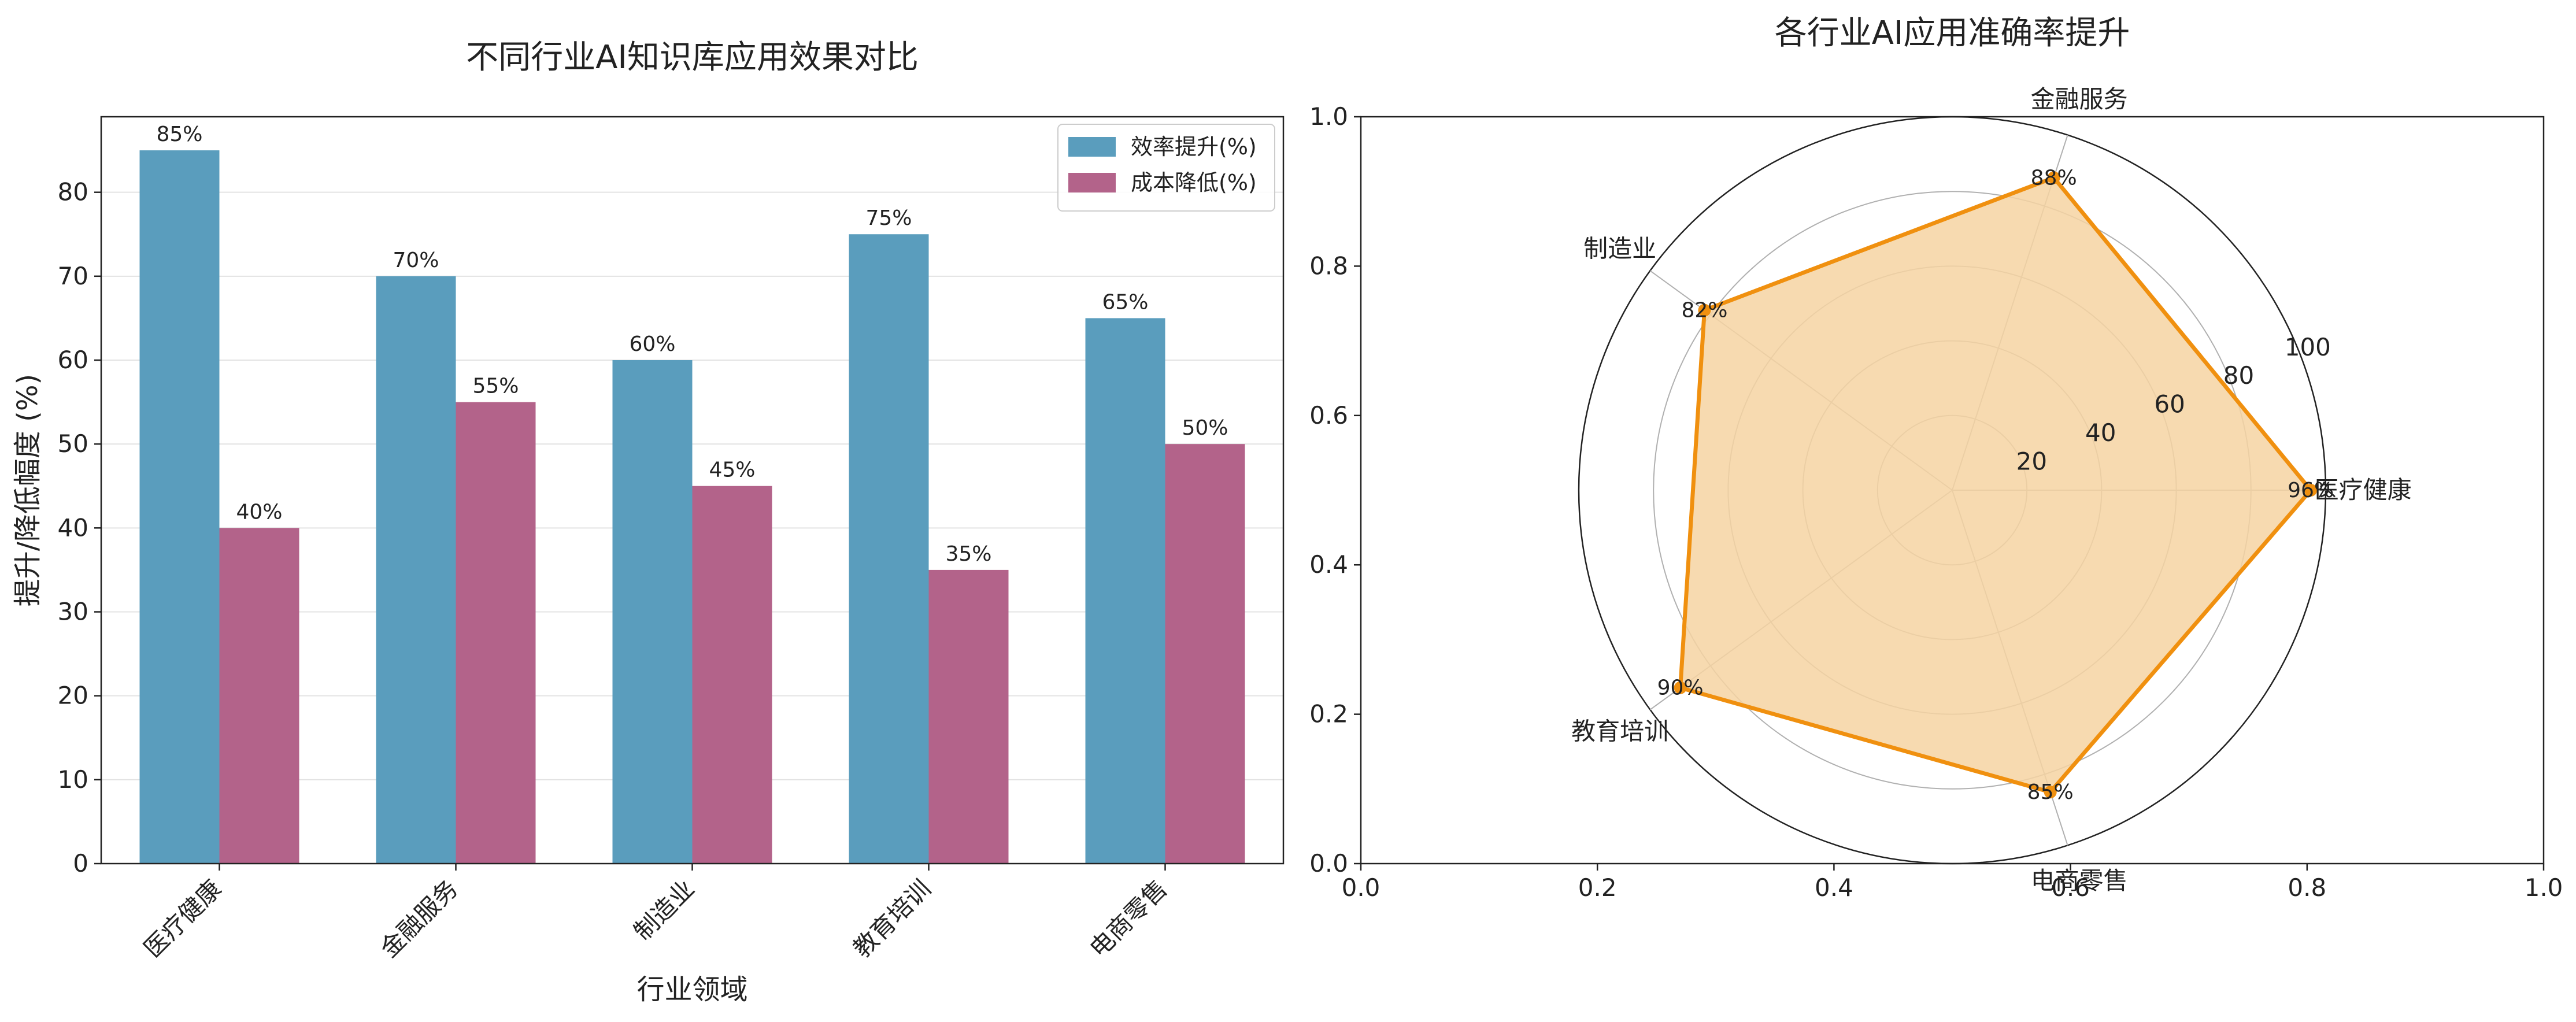 Image resolution: width=2576 pixels, height=1022 pixels. I want to click on bar-chart-title: 不同行业AI知识库应用效果对比, so click(692, 57).